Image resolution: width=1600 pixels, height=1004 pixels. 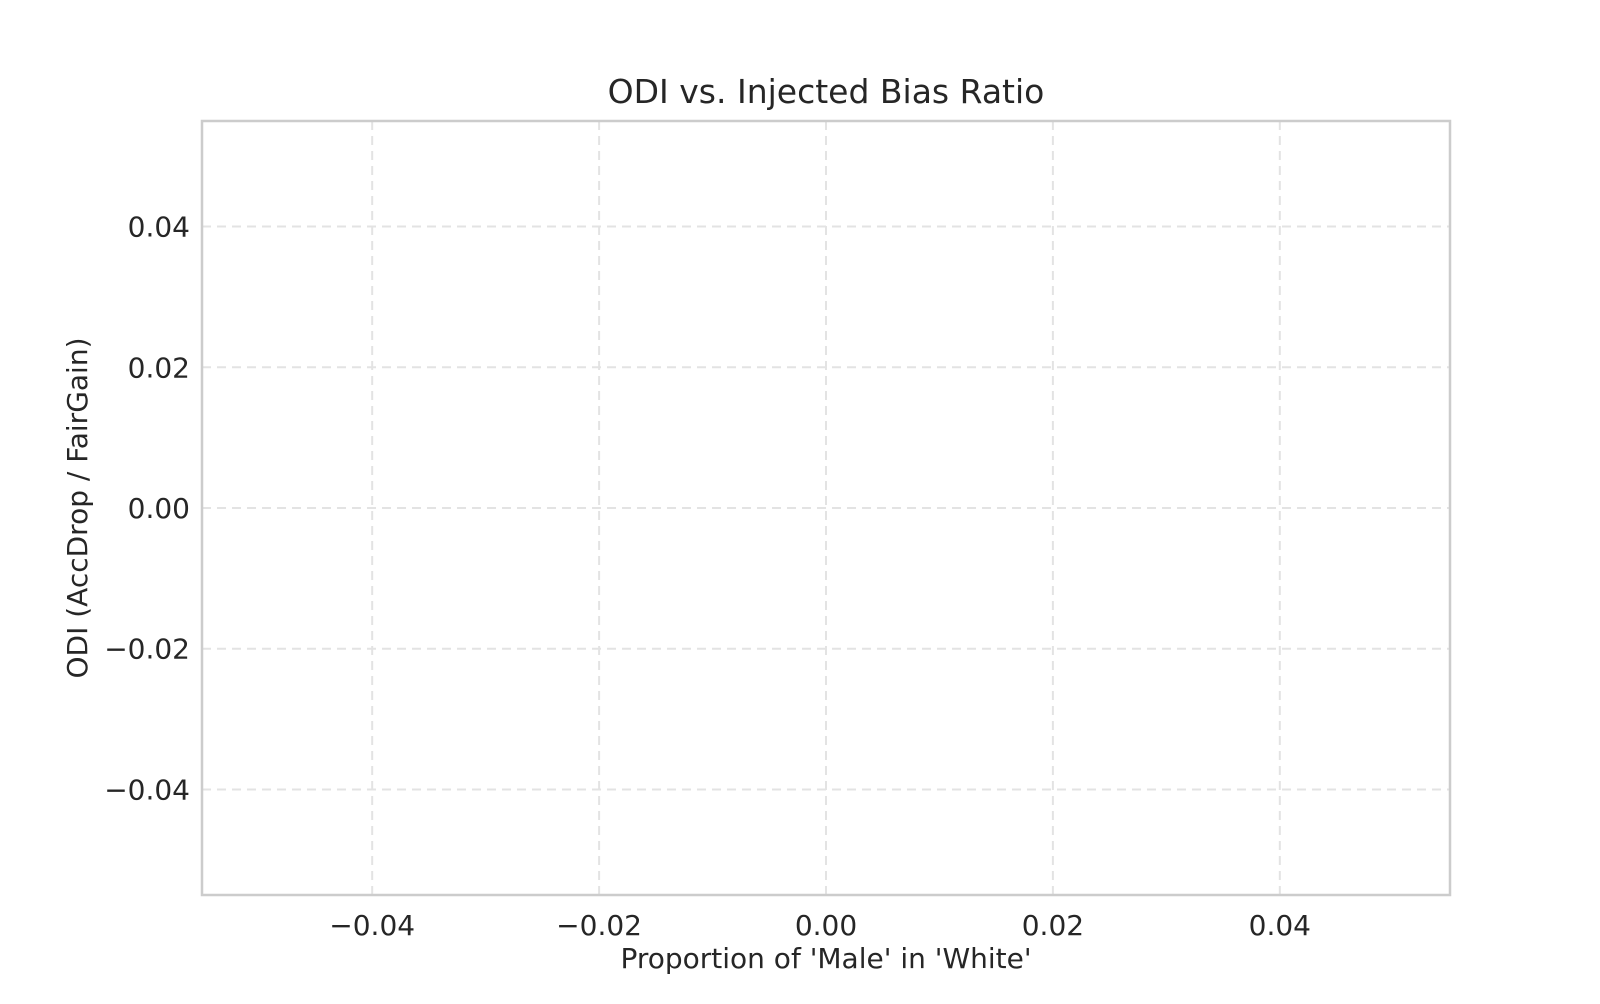 I want to click on x-tick-label: 0.00, so click(x=826, y=925).